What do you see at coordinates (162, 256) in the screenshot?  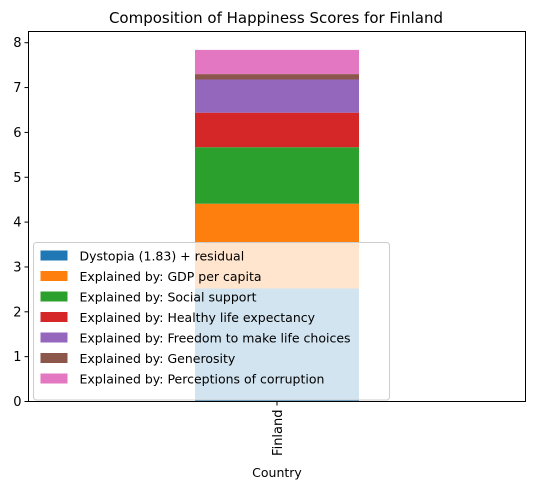 I see `legend-label: Dystopia (1.83) + residual` at bounding box center [162, 256].